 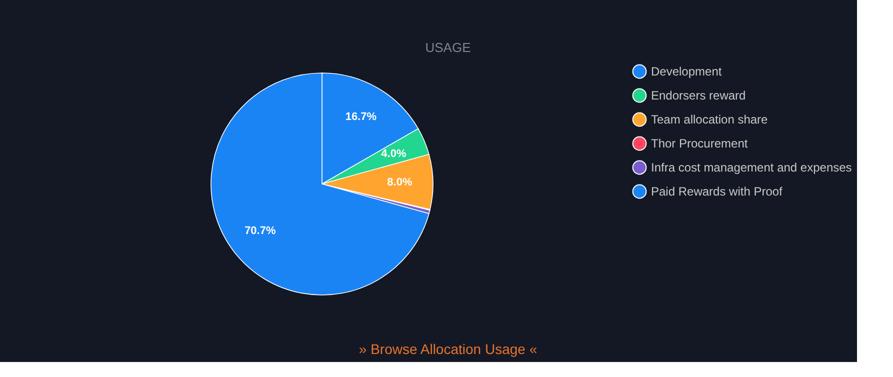 What do you see at coordinates (699, 143) in the screenshot?
I see `legend-label: Thor Procurement` at bounding box center [699, 143].